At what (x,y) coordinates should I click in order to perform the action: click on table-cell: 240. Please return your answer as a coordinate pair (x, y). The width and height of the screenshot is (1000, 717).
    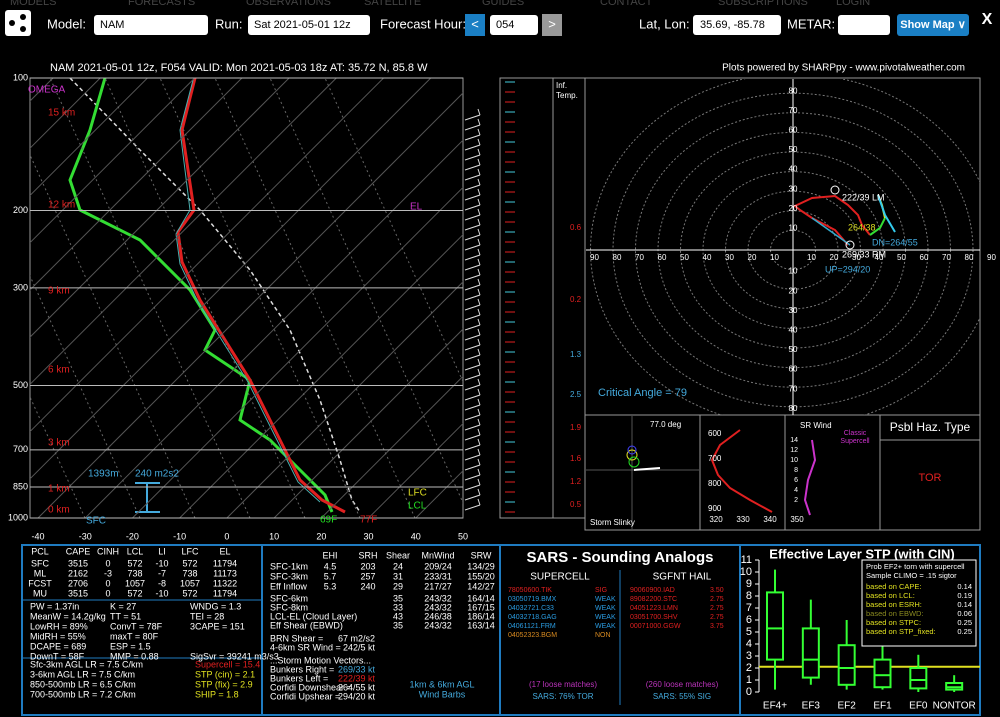
    Looking at the image, I should click on (367, 586).